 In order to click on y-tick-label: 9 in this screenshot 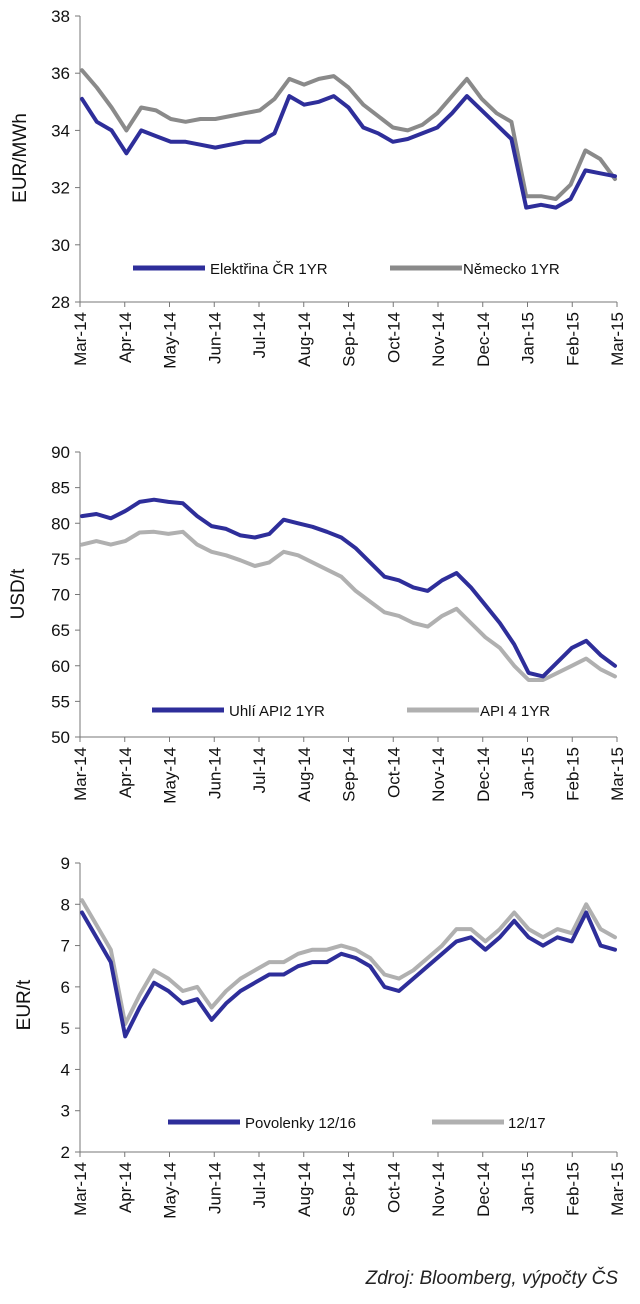, I will do `click(65, 863)`.